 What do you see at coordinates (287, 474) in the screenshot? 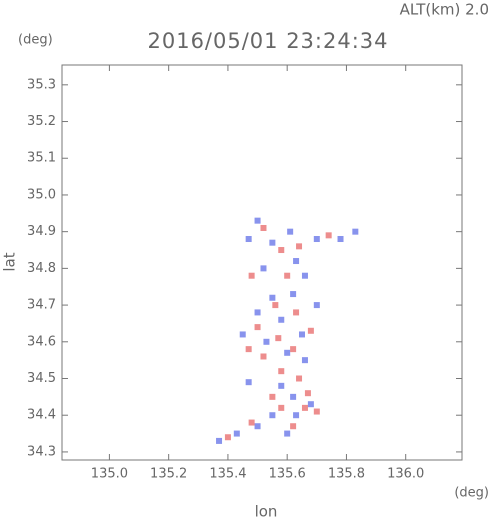
I see `x-tick-label: 135.6` at bounding box center [287, 474].